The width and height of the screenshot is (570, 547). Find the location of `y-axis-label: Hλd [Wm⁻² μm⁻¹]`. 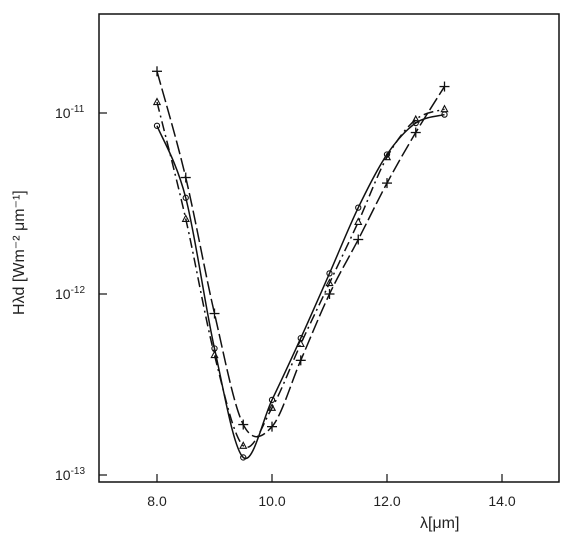

y-axis-label: Hλd [Wm⁻² μm⁻¹] is located at coordinates (19, 252).